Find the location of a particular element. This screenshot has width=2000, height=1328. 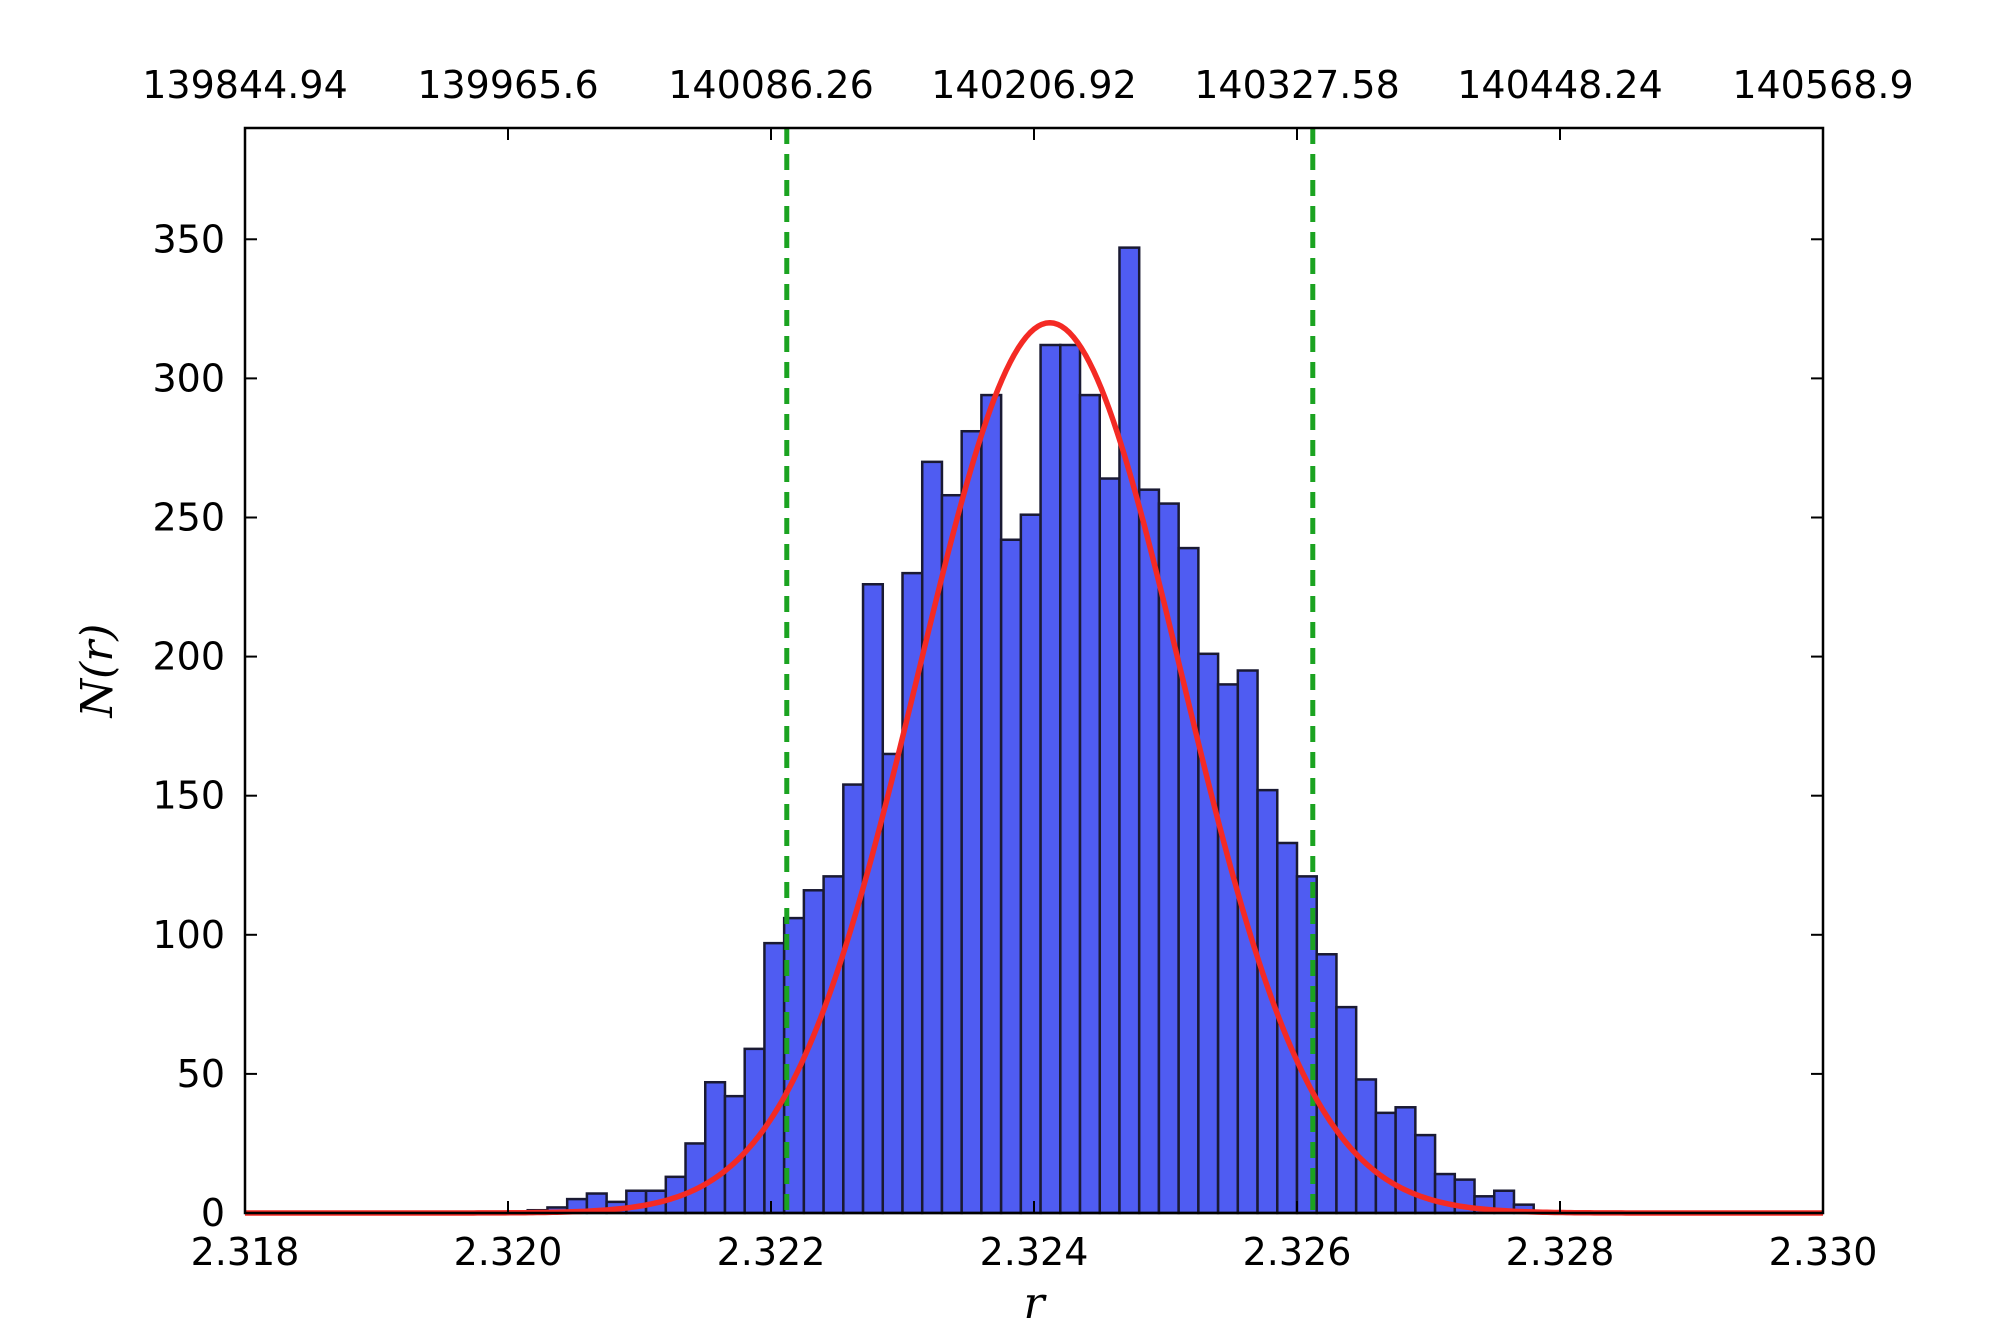

top-tick-label: 140206.92 is located at coordinates (1034, 85).